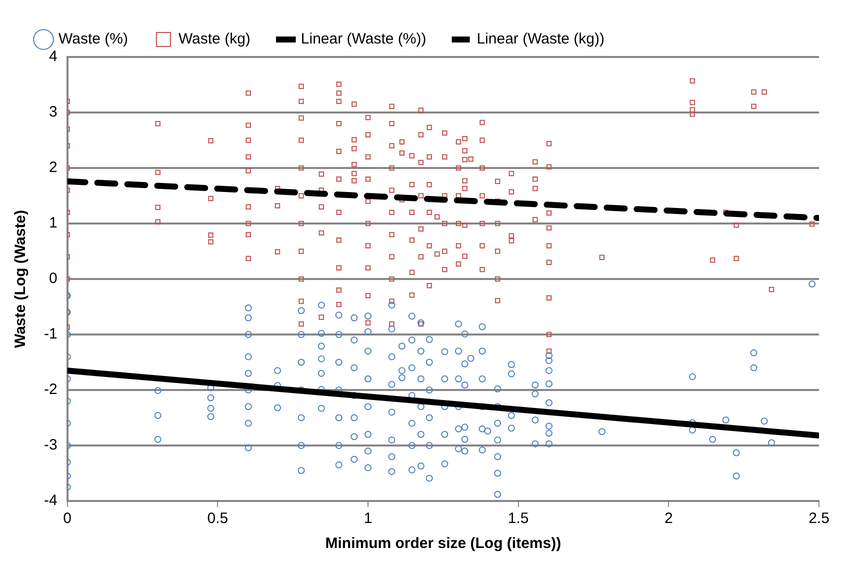  Describe the element at coordinates (368, 519) in the screenshot. I see `x-tick-label: 1` at that location.